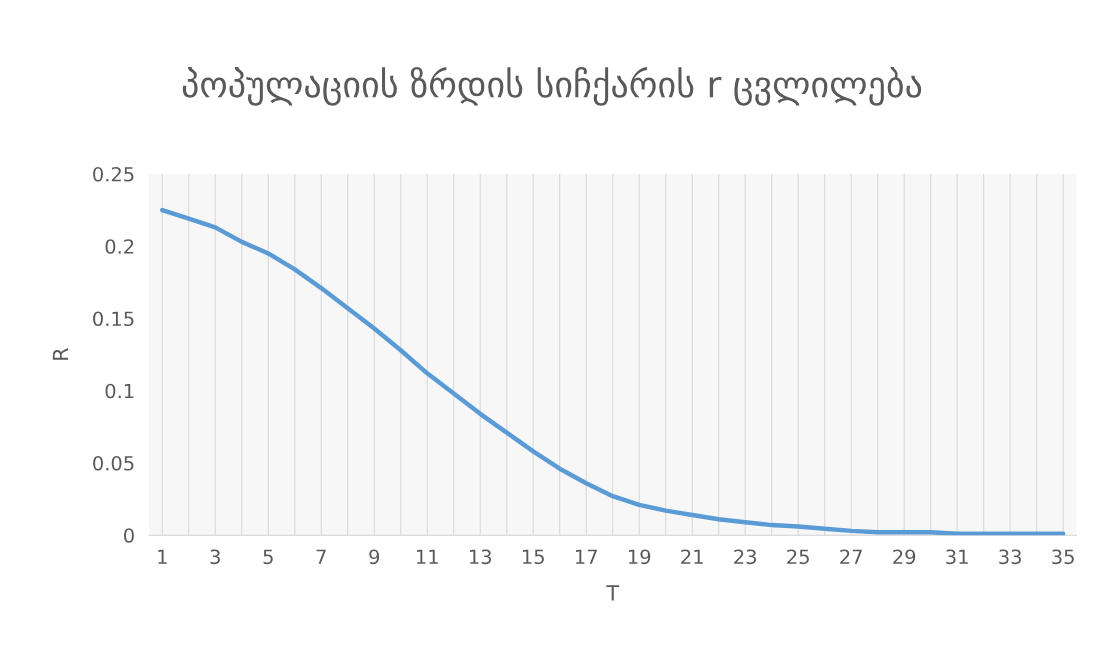  I want to click on y-tick-label: 0, so click(129, 535).